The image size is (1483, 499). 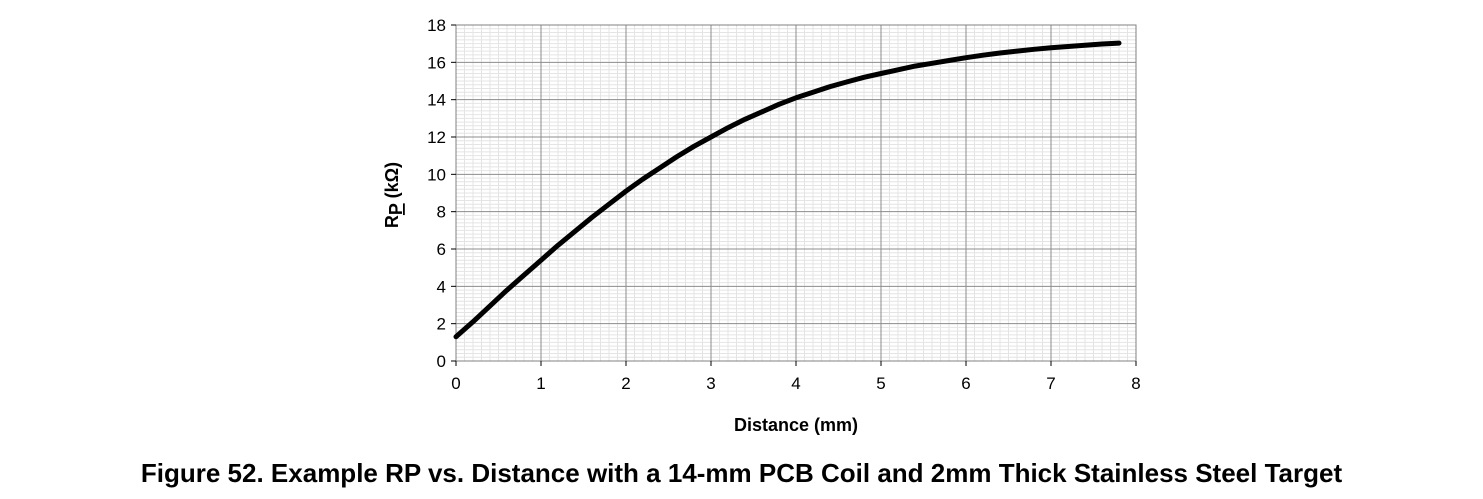 What do you see at coordinates (965, 383) in the screenshot?
I see `x-tick-label: 6` at bounding box center [965, 383].